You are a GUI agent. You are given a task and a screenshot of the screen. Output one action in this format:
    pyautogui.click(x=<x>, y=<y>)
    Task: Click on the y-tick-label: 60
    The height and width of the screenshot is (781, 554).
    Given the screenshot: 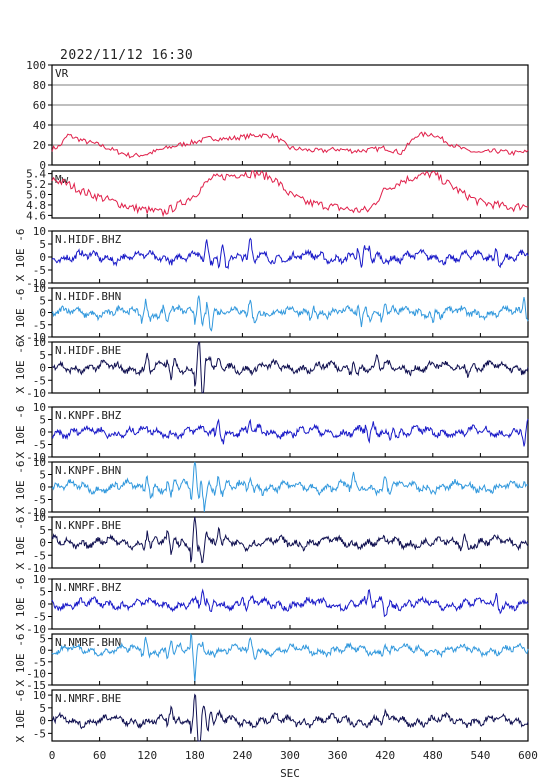 What is the action you would take?
    pyautogui.click(x=39, y=105)
    